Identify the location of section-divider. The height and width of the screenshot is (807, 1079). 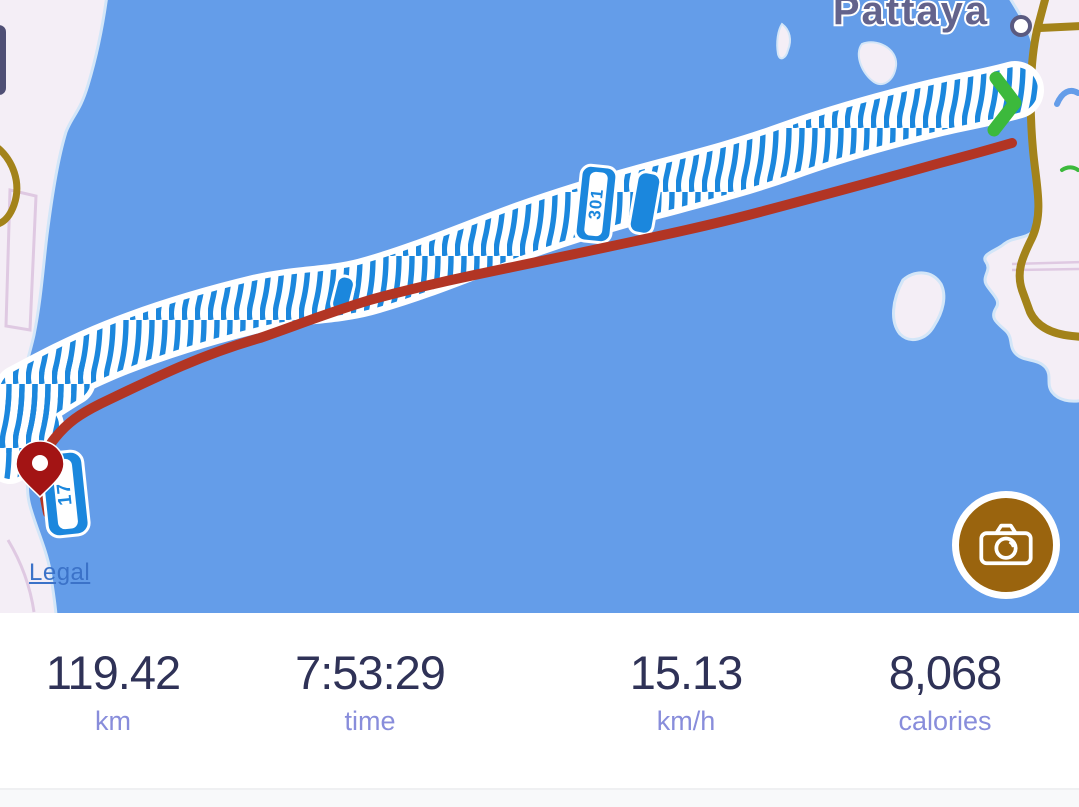
(539, 789).